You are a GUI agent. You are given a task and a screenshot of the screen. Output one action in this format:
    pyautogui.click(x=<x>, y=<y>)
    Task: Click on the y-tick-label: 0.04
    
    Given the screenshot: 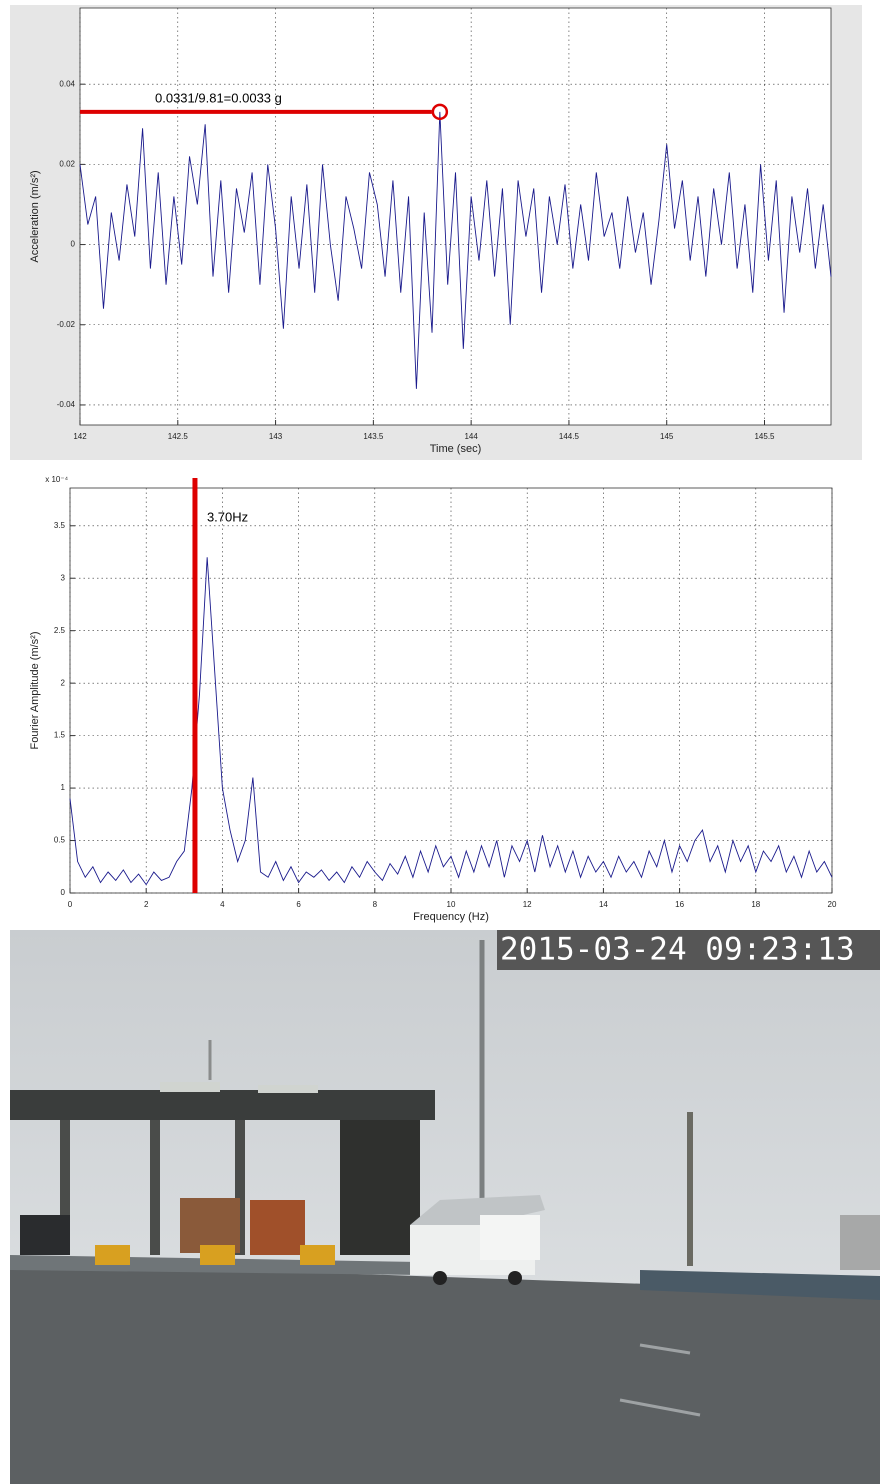 What is the action you would take?
    pyautogui.click(x=67, y=83)
    